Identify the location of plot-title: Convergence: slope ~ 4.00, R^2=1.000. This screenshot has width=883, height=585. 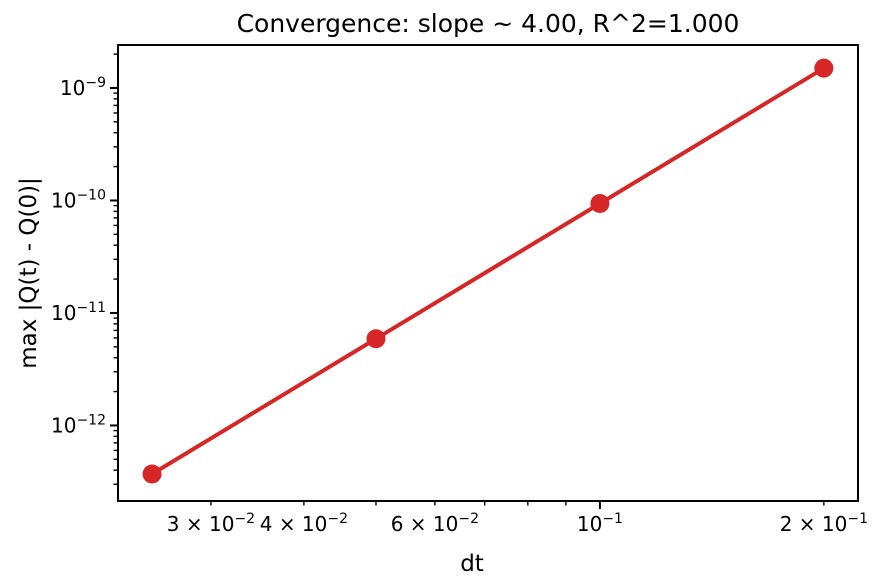
(488, 23).